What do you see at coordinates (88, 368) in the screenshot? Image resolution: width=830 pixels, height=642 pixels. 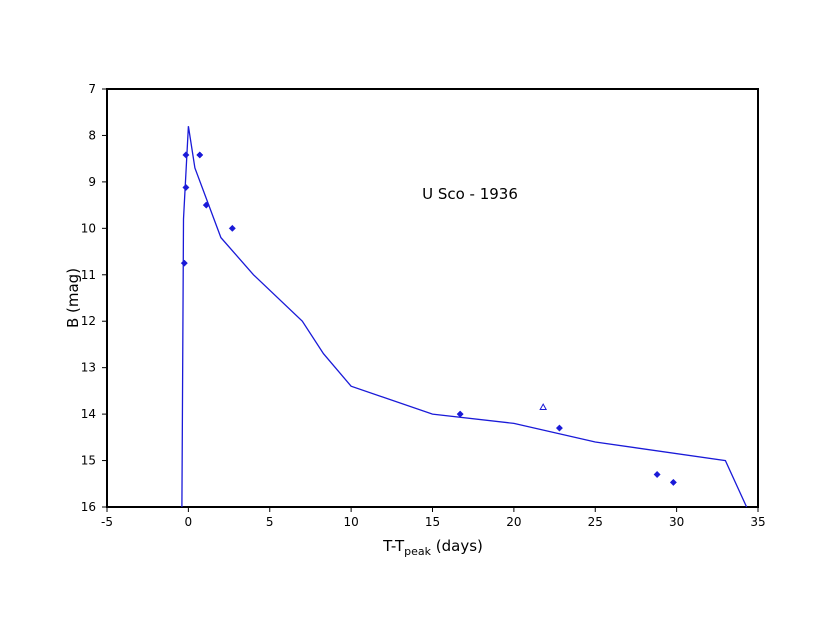 I see `y-tick-label: 13` at bounding box center [88, 368].